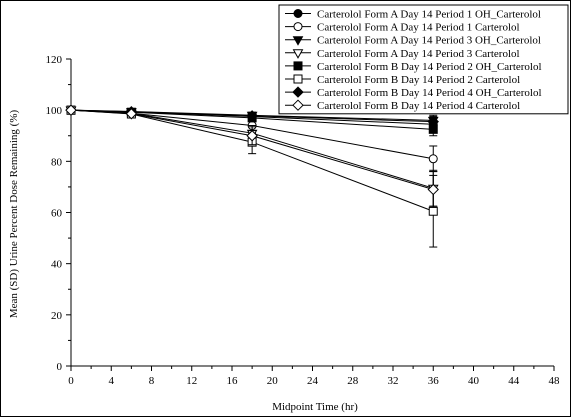 The height and width of the screenshot is (417, 571). I want to click on y-tick-label: 60, so click(57, 214).